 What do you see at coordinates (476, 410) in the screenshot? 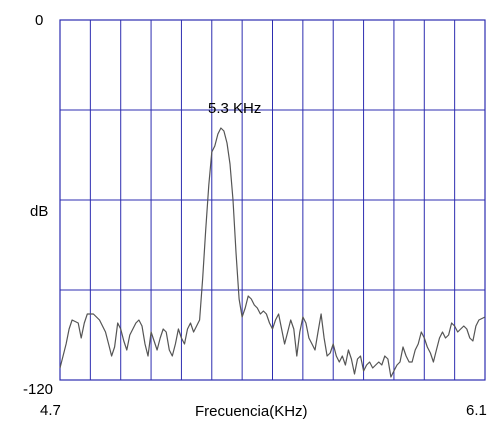
I see `x-tick-label-right: 6.1` at bounding box center [476, 410].